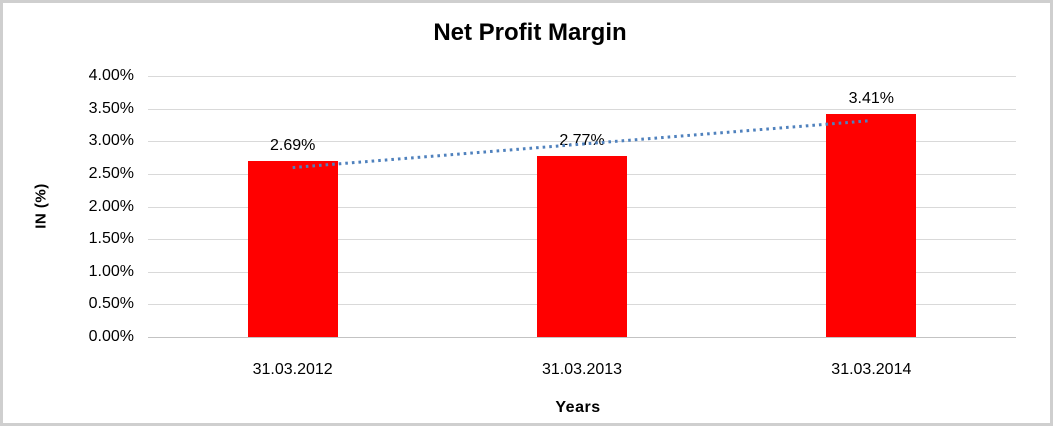  What do you see at coordinates (41, 206) in the screenshot?
I see `y-axis-title: IN (%)` at bounding box center [41, 206].